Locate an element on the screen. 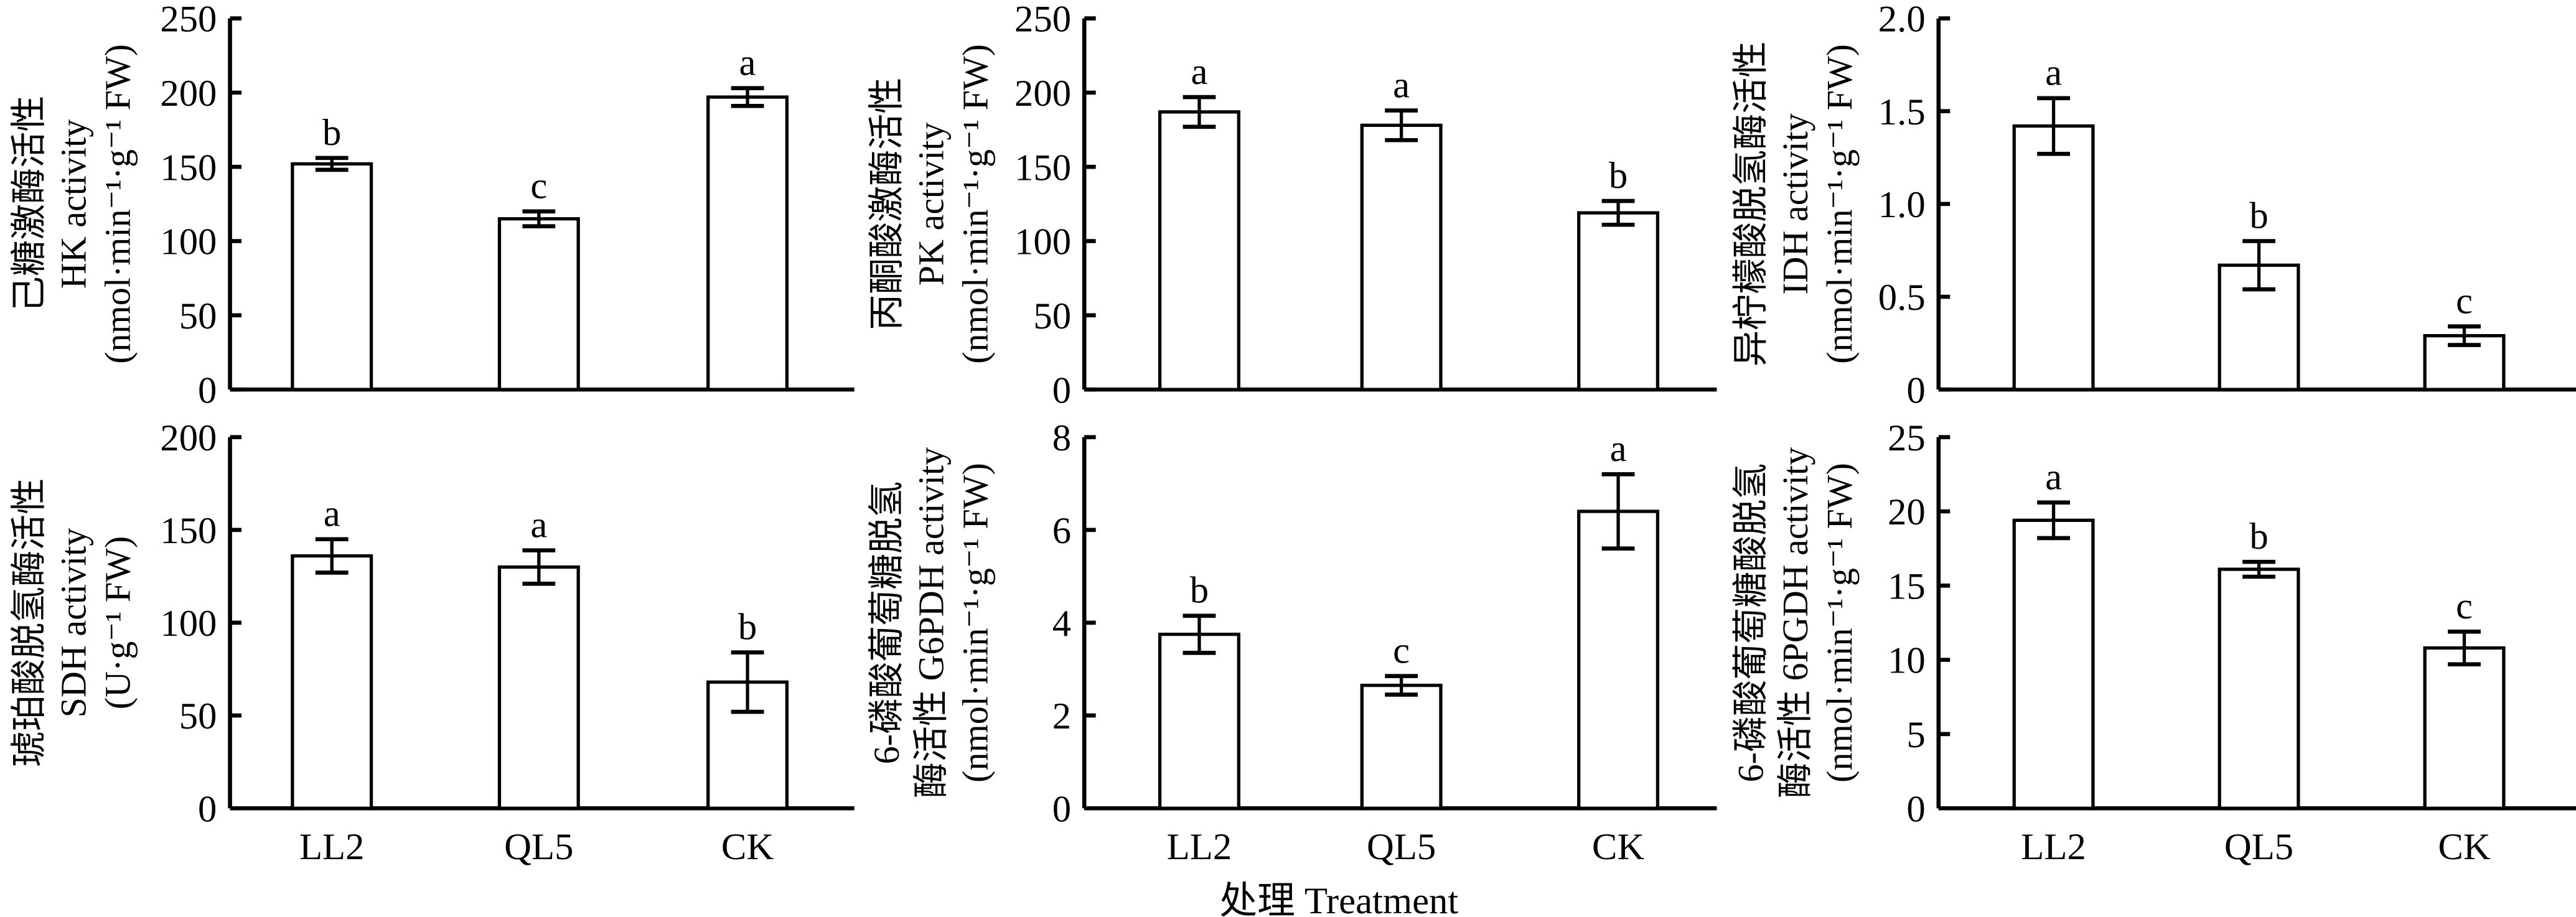  y-tick-label: 0.5 is located at coordinates (1902, 298).